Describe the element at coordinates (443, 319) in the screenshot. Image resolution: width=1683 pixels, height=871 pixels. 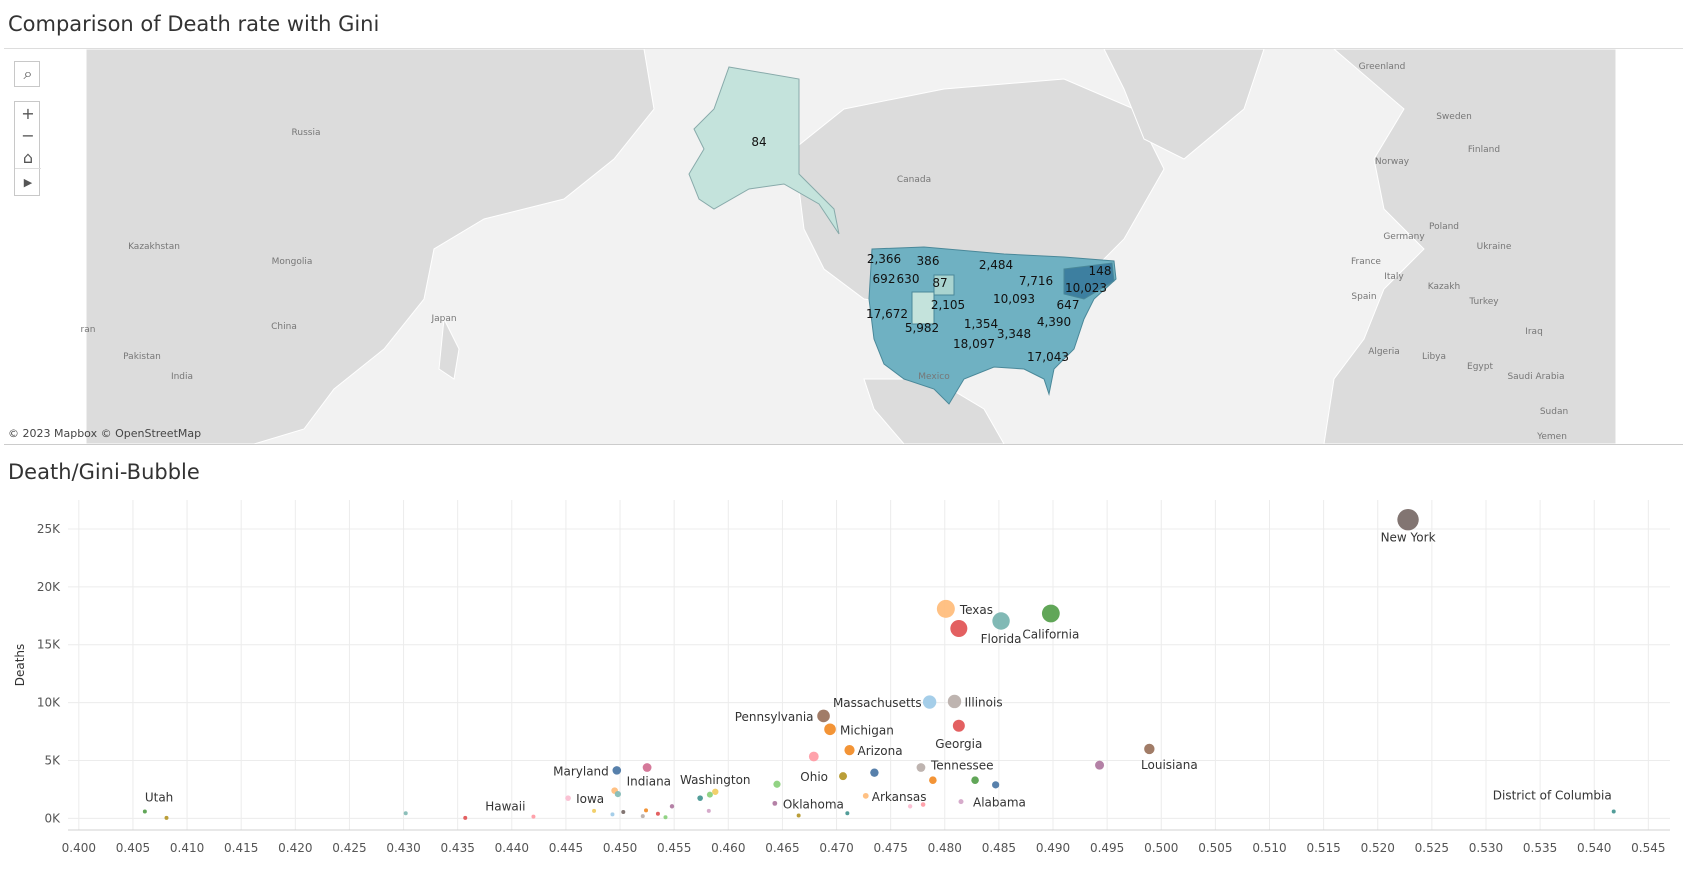
I see `country-label: Japan` at that location.